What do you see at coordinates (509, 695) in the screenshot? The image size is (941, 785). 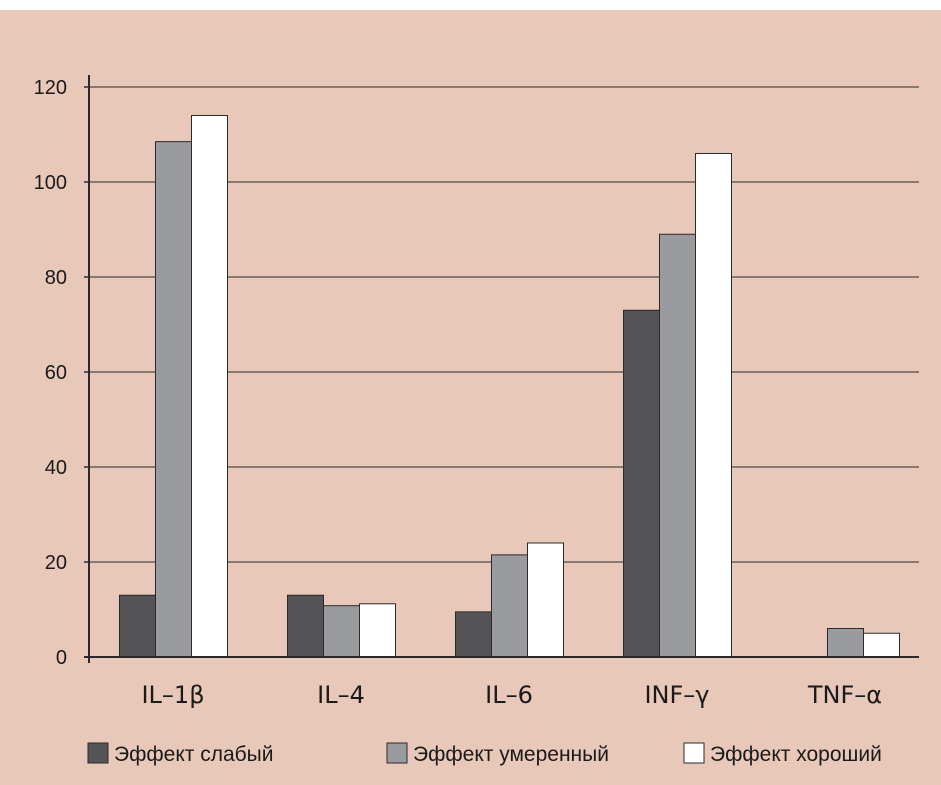 I see `x-category-label: IL–6` at bounding box center [509, 695].